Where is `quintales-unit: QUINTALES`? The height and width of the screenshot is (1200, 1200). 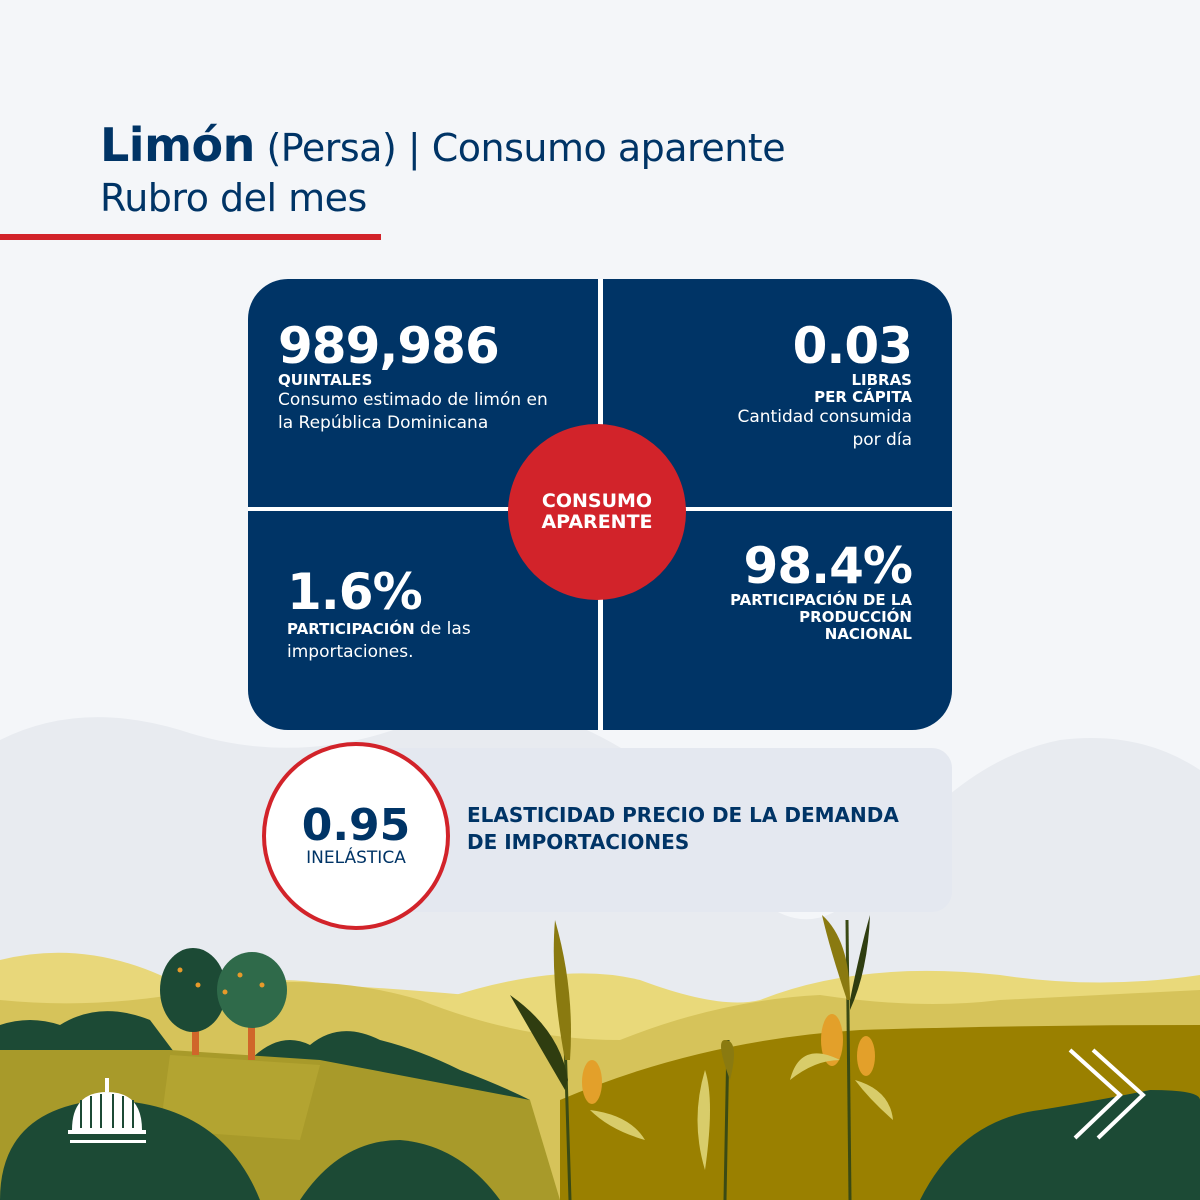
quintales-unit: QUINTALES is located at coordinates (325, 380).